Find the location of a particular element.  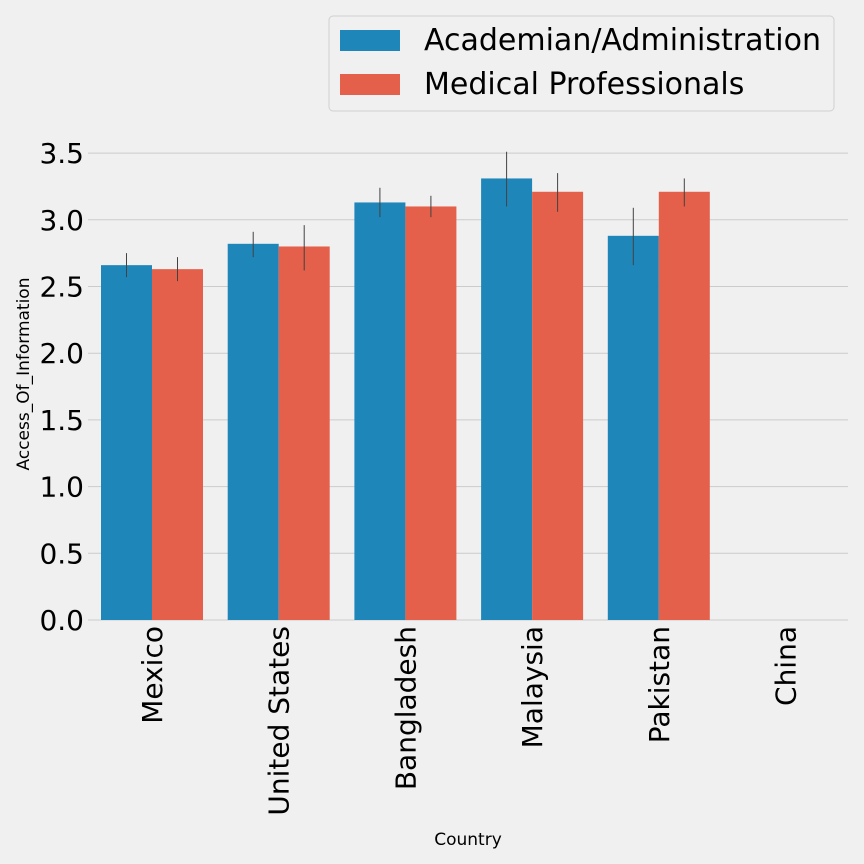

x-tick-label: Malaysia is located at coordinates (532, 687).